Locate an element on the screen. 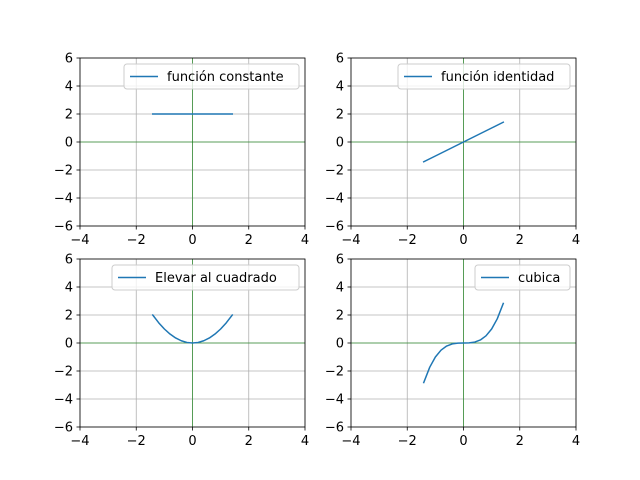 The height and width of the screenshot is (480, 640). legend-label: Elevar al cuadrado is located at coordinates (216, 278).